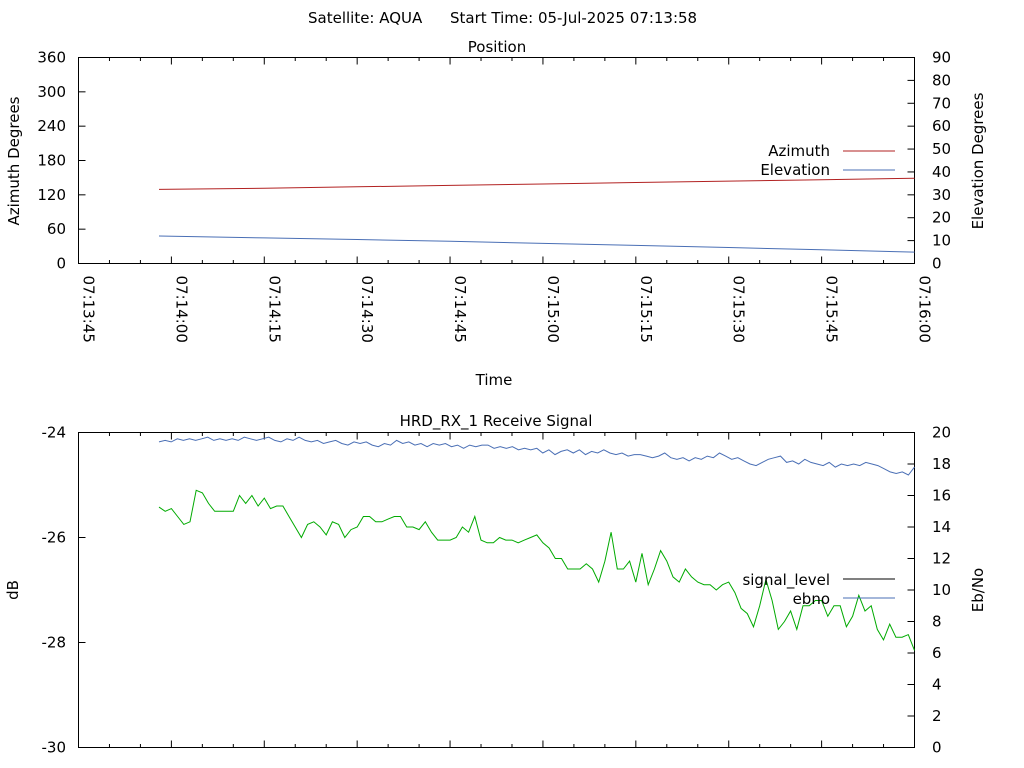 This screenshot has height=768, width=1024. What do you see at coordinates (460, 309) in the screenshot?
I see `x-tick-label: 07:14:45` at bounding box center [460, 309].